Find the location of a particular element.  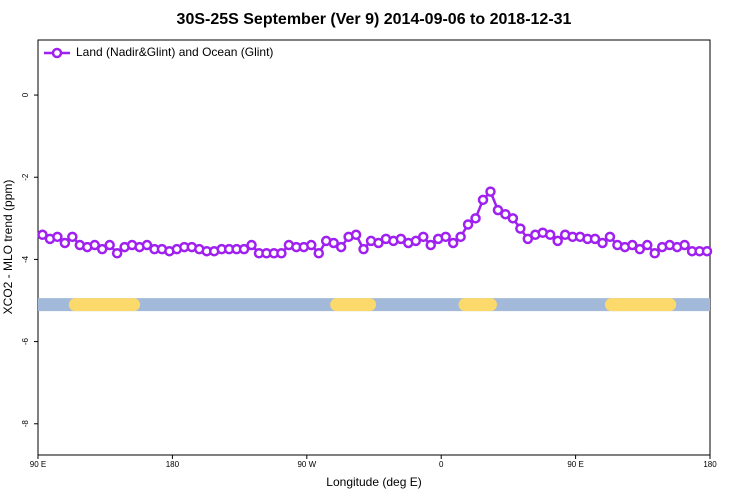

legend-marker is located at coordinates (57, 53).